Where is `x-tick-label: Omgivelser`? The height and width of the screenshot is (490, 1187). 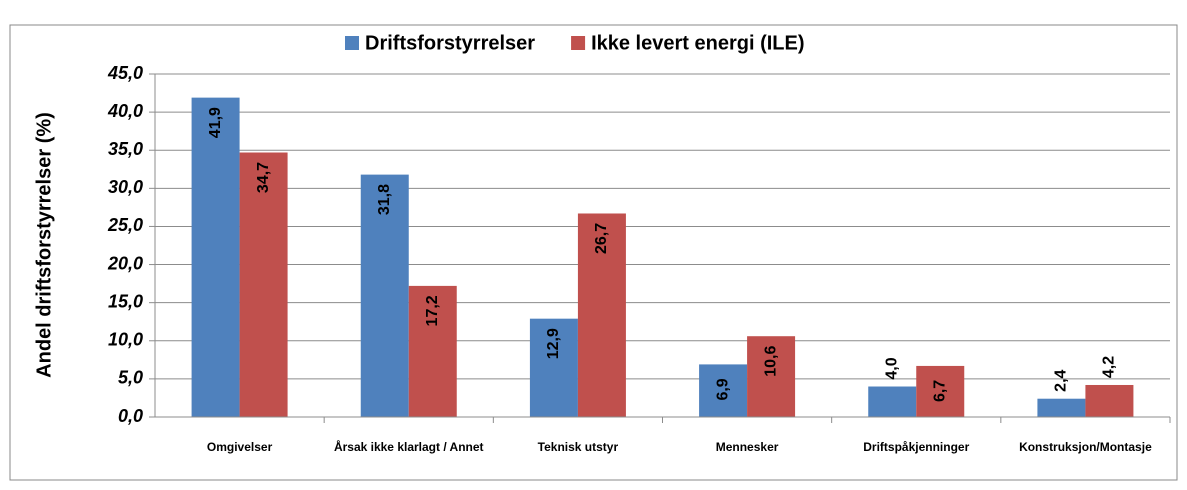 x-tick-label: Omgivelser is located at coordinates (239, 447).